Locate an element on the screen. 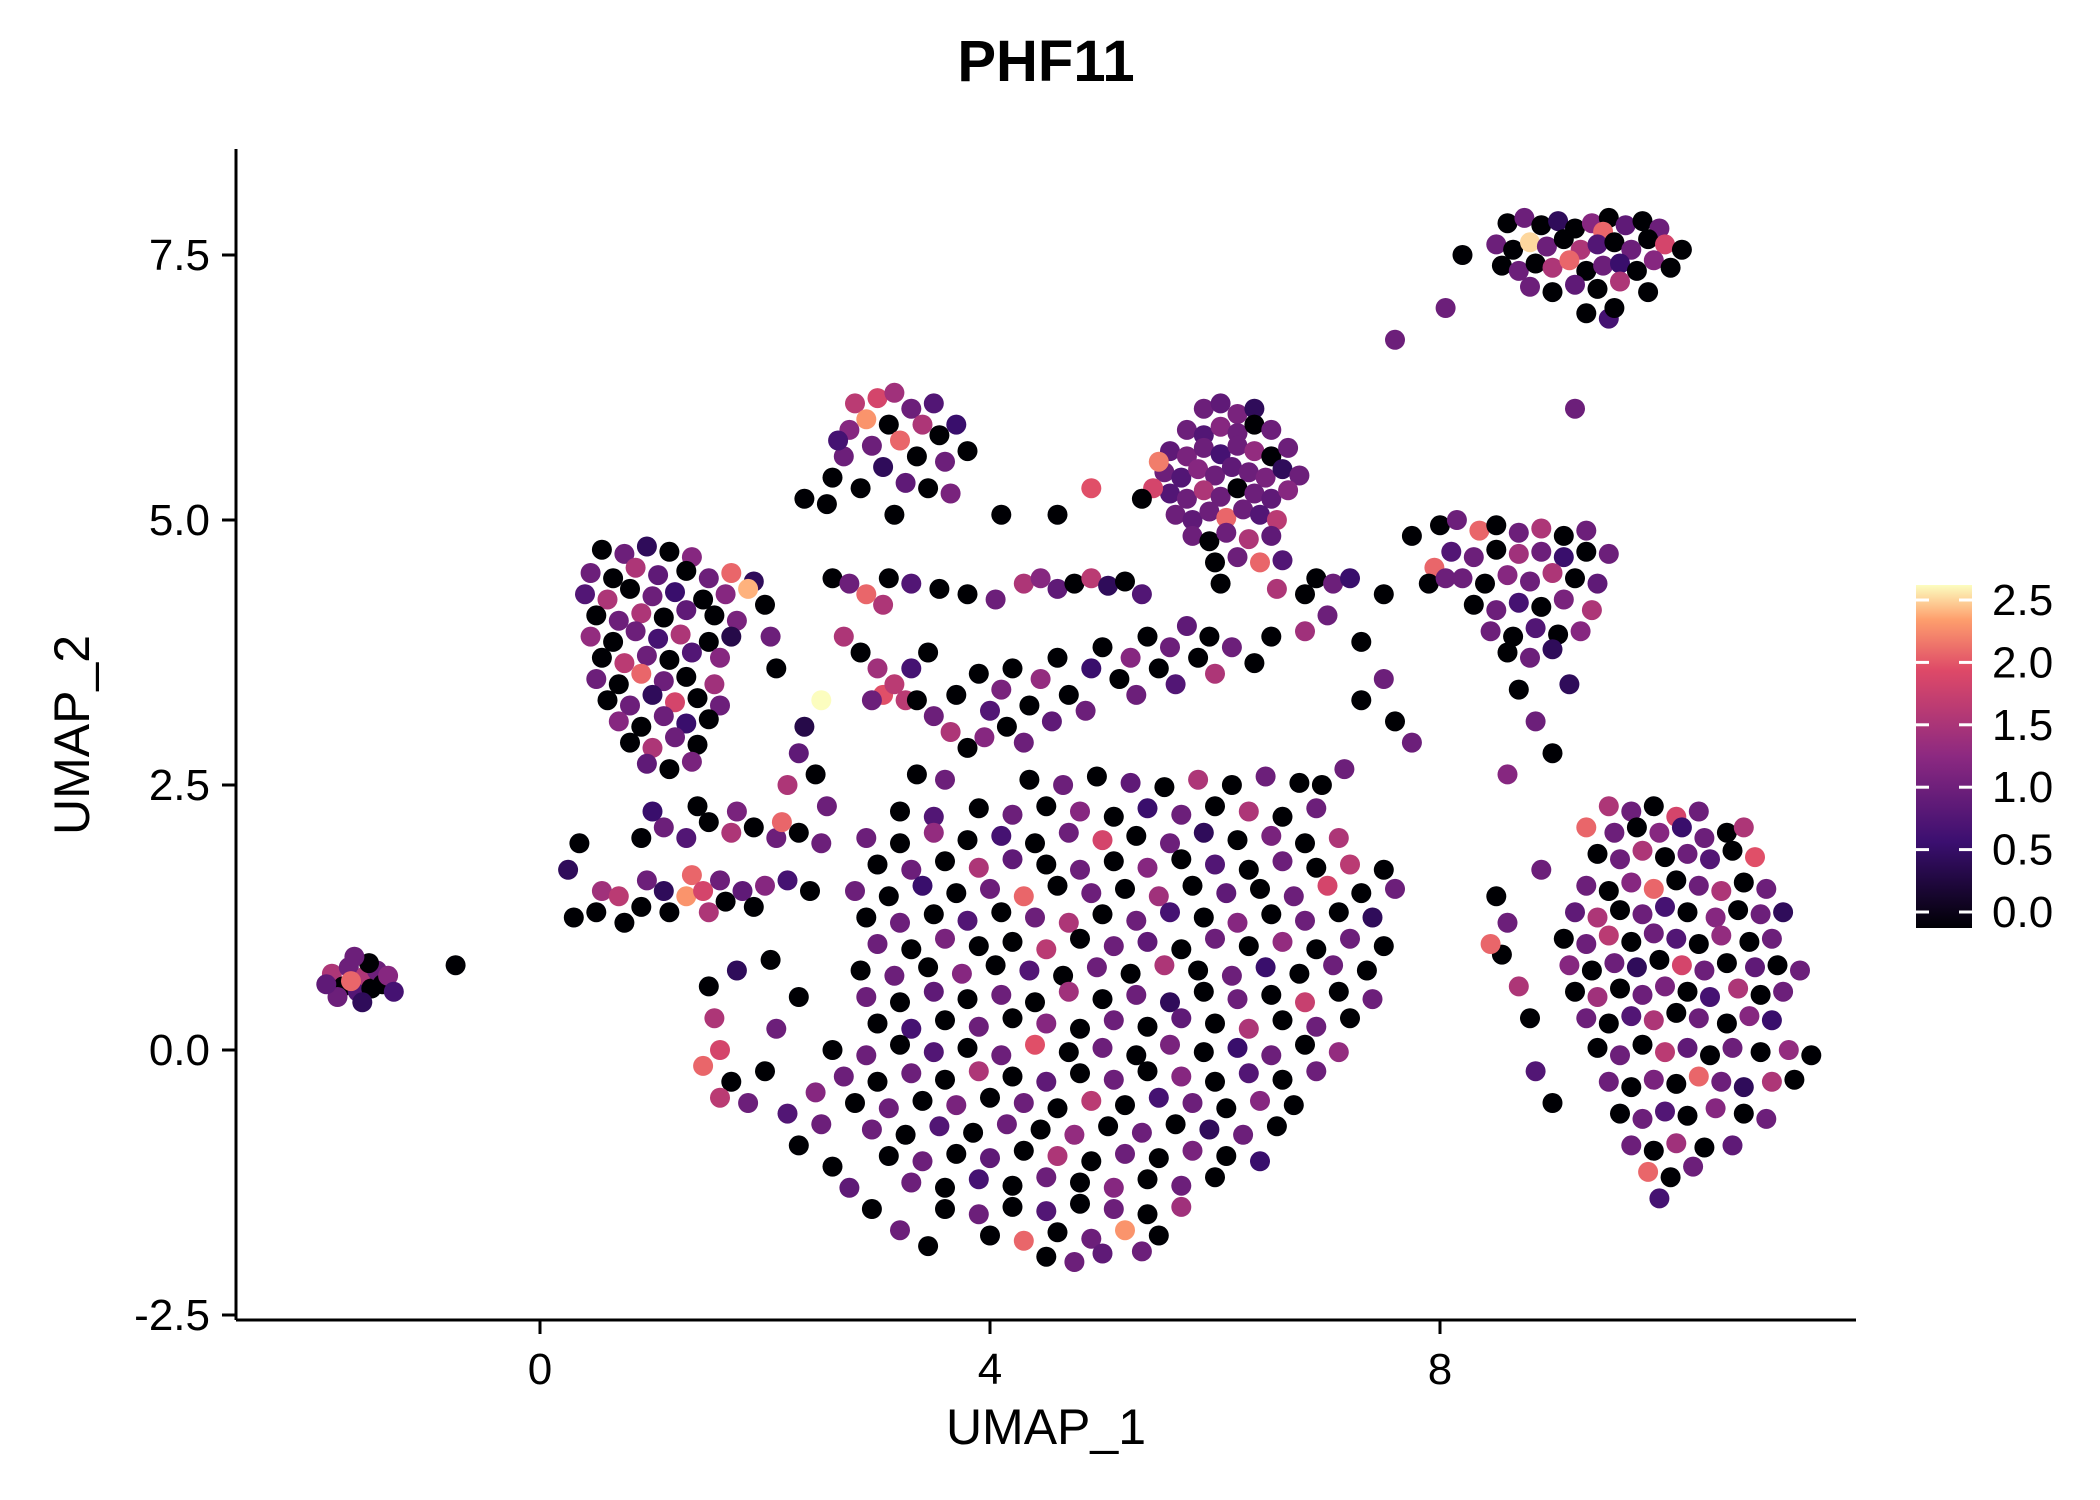 Image resolution: width=2100 pixels, height=1500 pixels. y-tick-label: 0.0 is located at coordinates (179, 1050).